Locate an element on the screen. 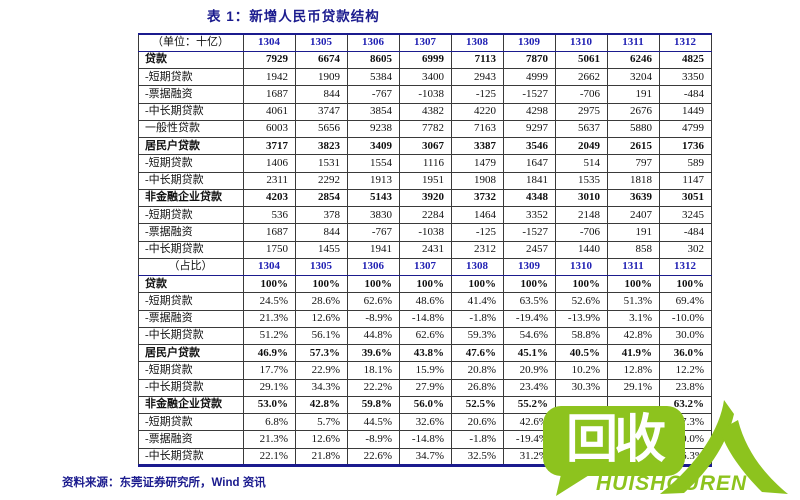 This screenshot has height=500, width=800. data-cell: 5384 is located at coordinates (373, 77).